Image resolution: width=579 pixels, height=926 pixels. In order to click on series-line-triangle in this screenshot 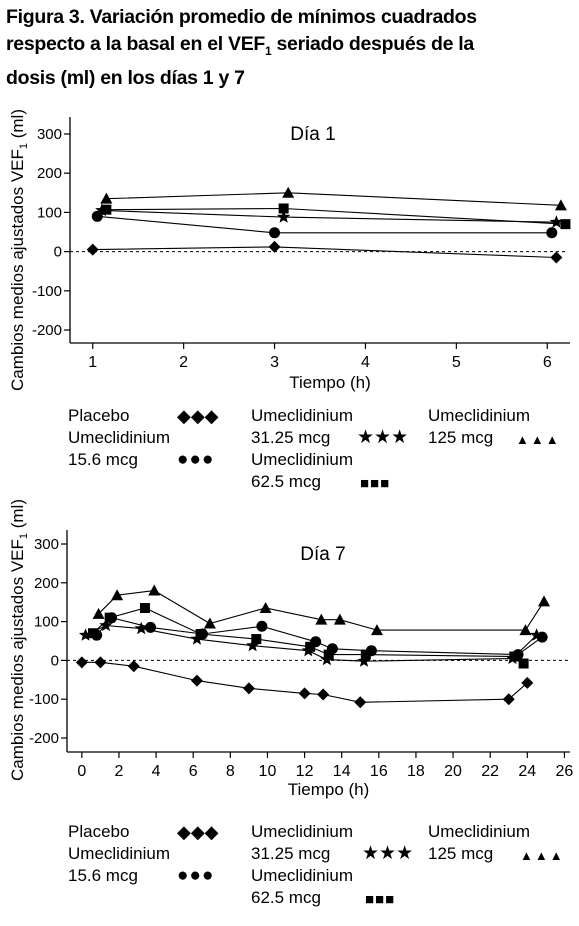, I will do `click(333, 199)`.